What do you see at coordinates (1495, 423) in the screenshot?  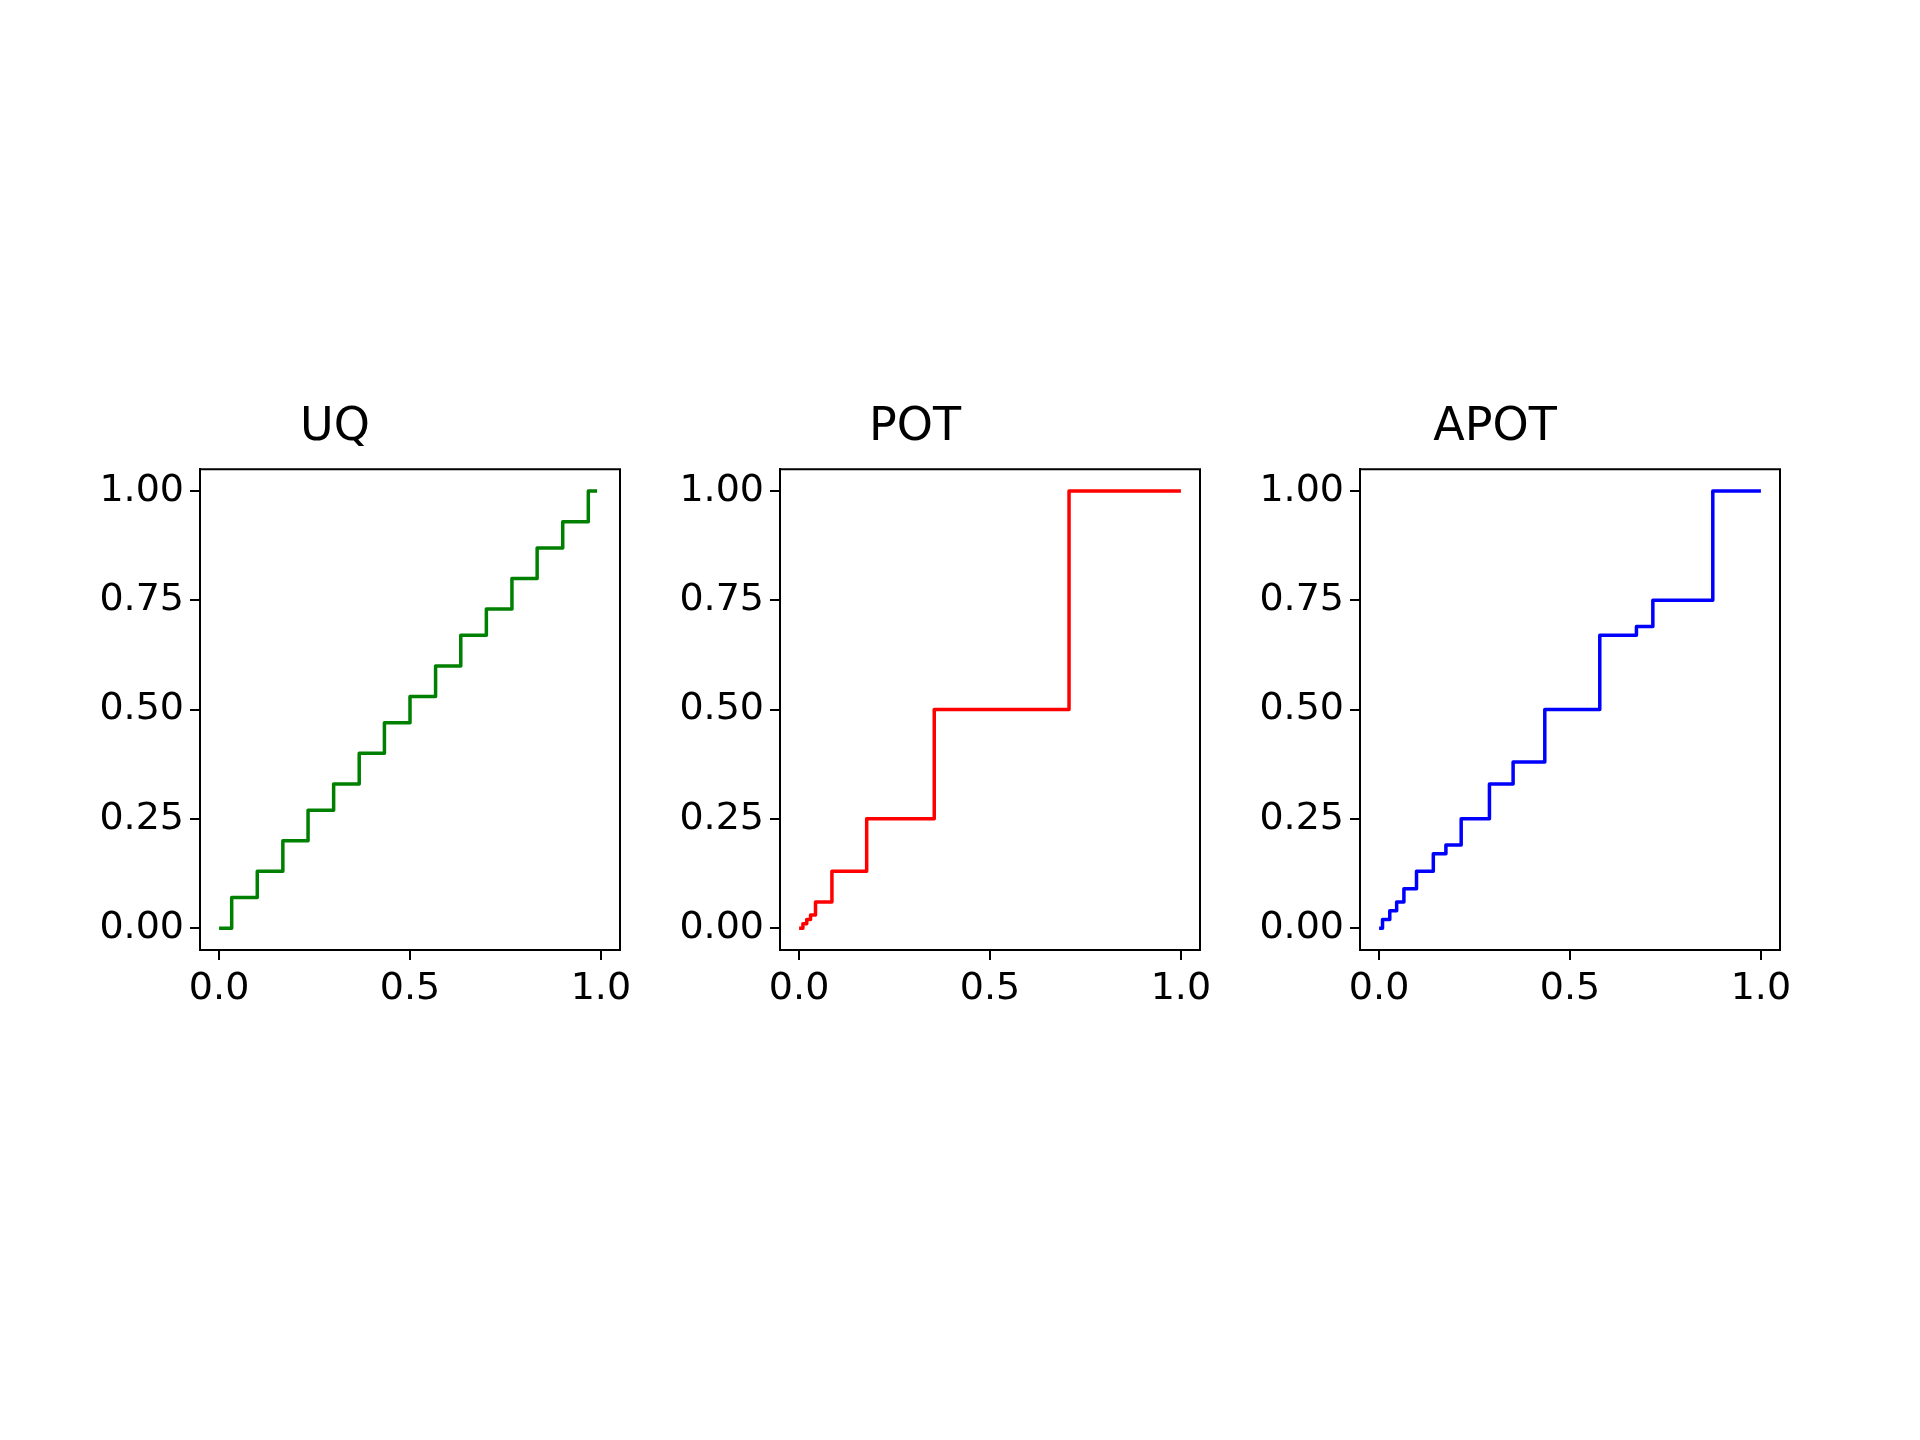 I see `chart-title: APOT` at bounding box center [1495, 423].